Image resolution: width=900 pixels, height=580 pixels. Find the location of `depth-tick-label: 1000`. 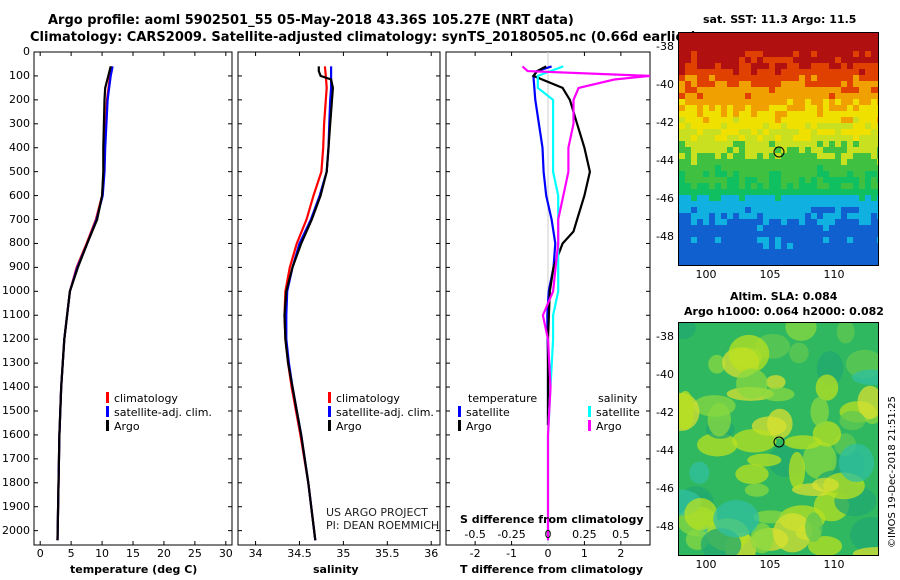

depth-tick-label: 1000 is located at coordinates (16, 291).